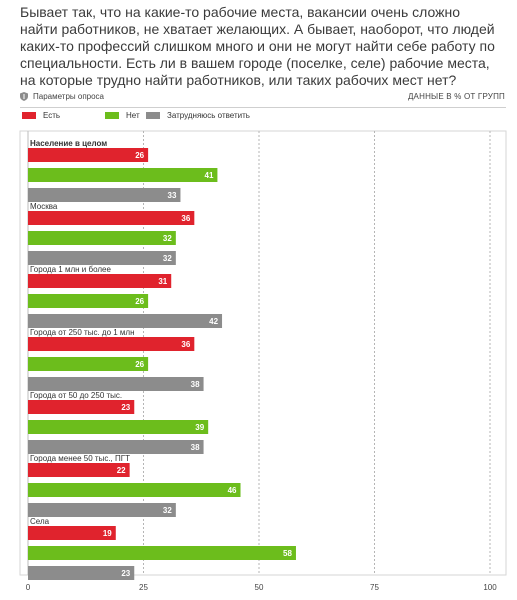  What do you see at coordinates (374, 587) in the screenshot?
I see `x-tick-label: 75` at bounding box center [374, 587].